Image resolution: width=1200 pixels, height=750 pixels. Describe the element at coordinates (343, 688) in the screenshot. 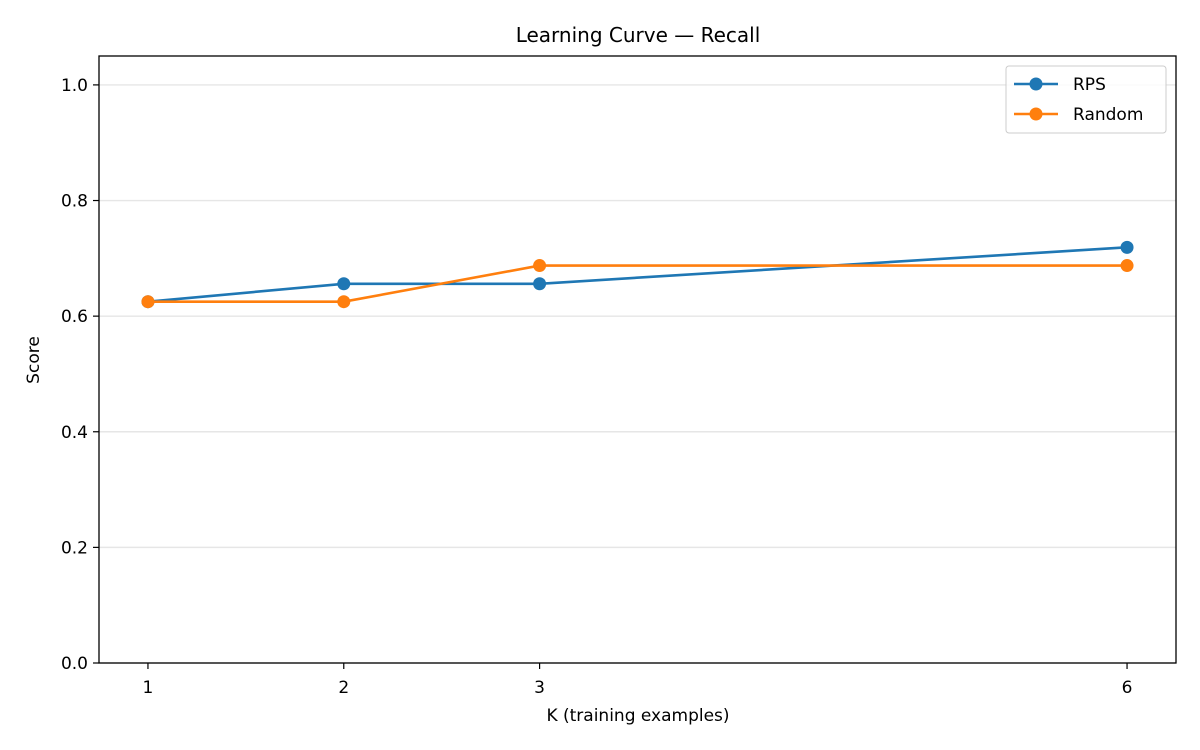

I see `x-tick-label: 2` at that location.